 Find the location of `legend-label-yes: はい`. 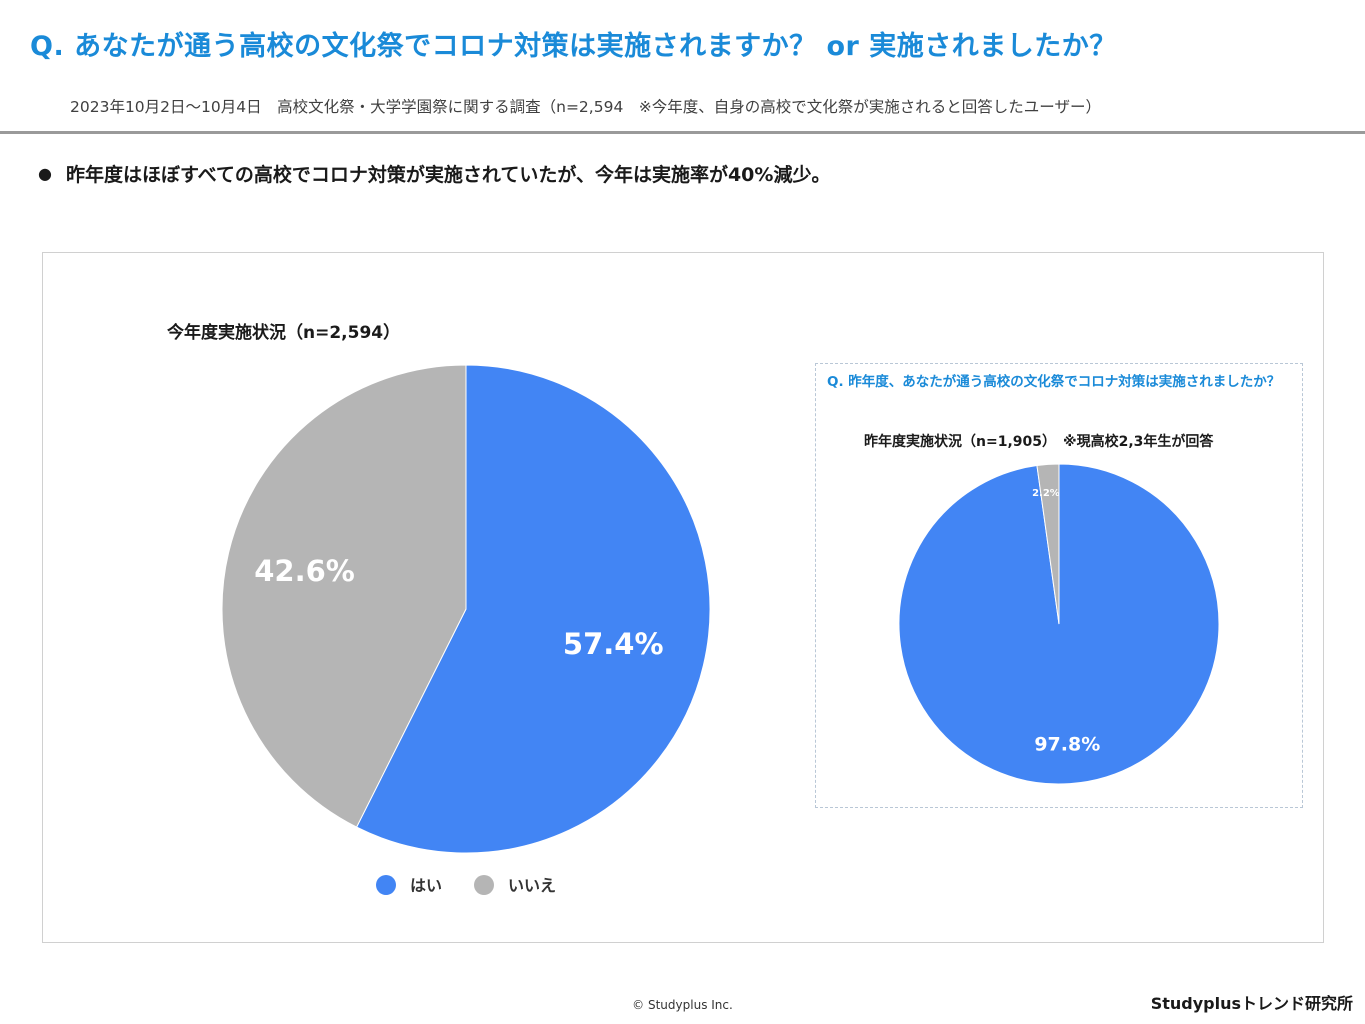

legend-label-yes: はい is located at coordinates (426, 885).